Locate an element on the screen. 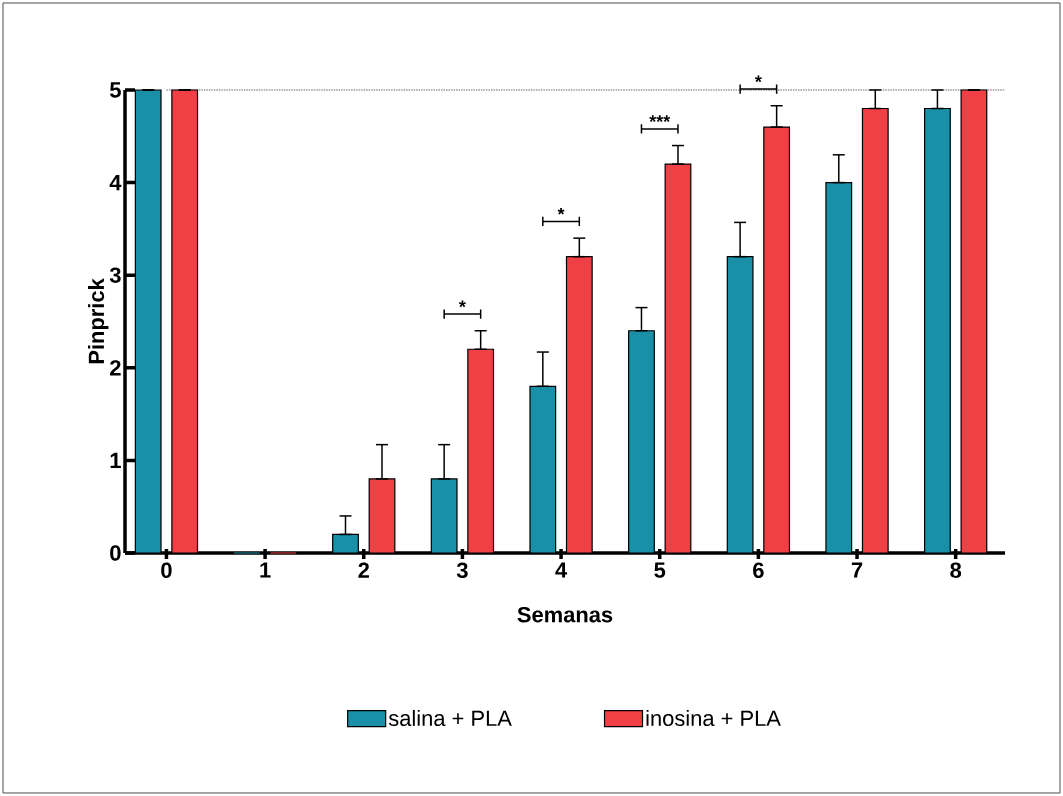  y-axis-title: Pinprick is located at coordinates (98, 321).